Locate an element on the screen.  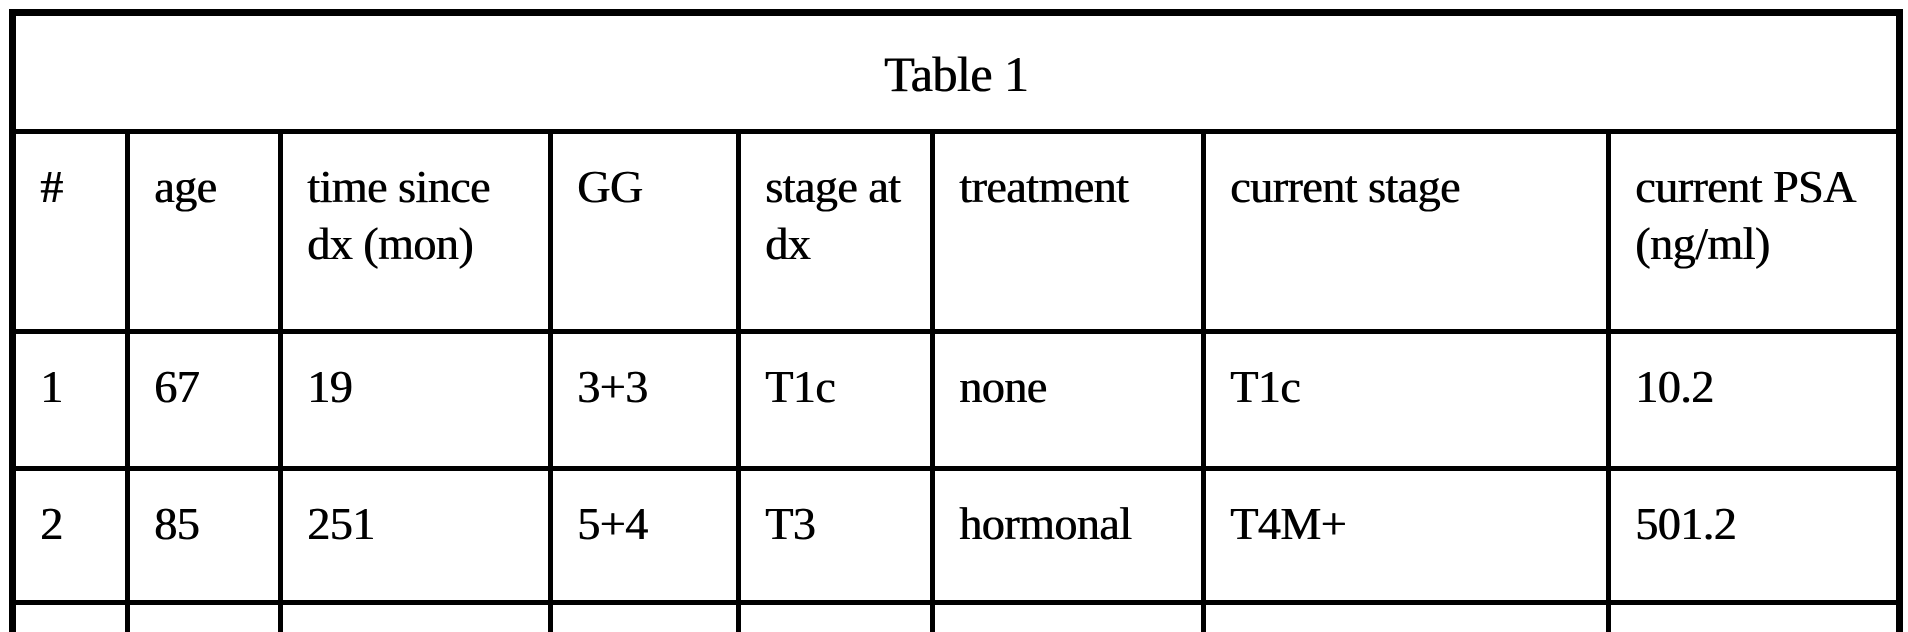
cell-r1-current-stage: T1c is located at coordinates (1406, 400).